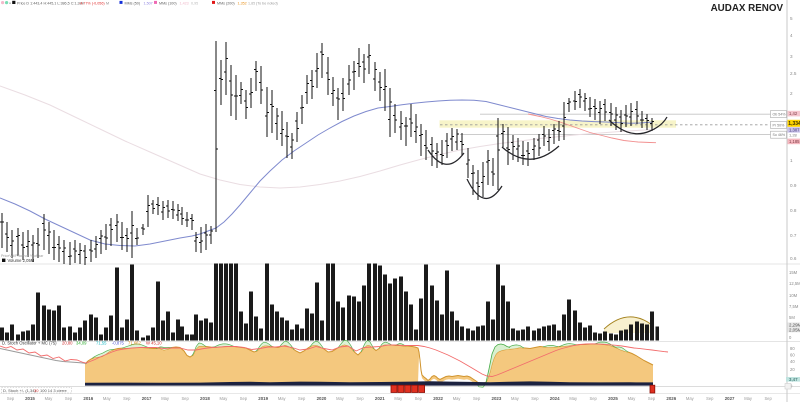  I want to click on svg-text: 60, so click(792, 354).